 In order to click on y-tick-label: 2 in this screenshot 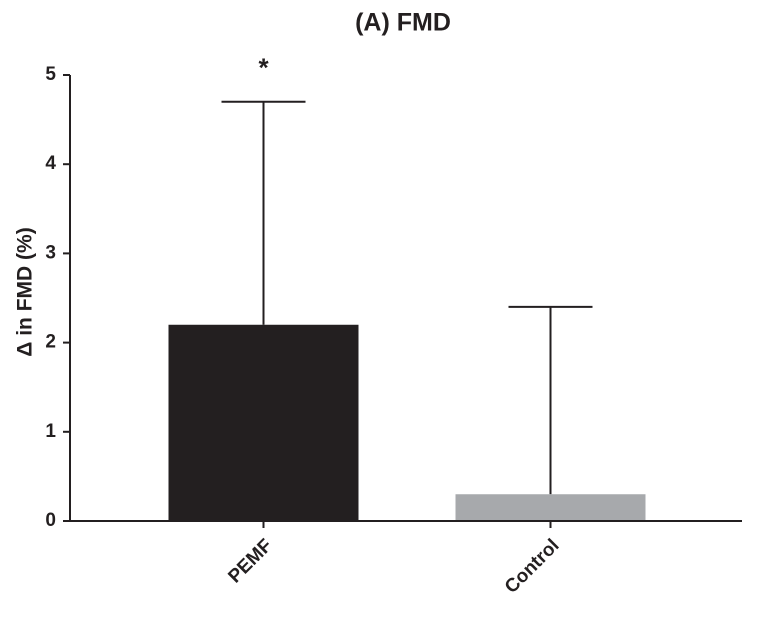, I will do `click(50, 342)`.